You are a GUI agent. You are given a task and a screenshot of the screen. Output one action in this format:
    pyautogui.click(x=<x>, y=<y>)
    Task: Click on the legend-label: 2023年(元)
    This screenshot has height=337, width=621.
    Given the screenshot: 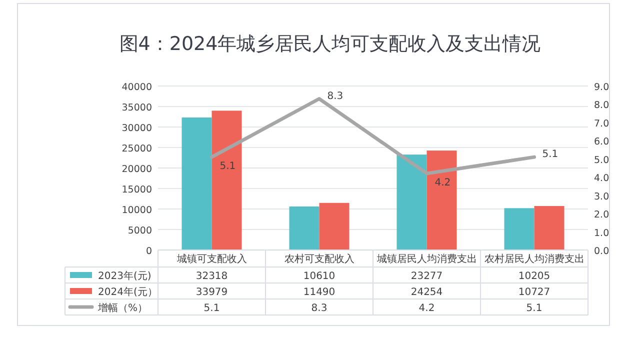 What is the action you would take?
    pyautogui.click(x=125, y=276)
    